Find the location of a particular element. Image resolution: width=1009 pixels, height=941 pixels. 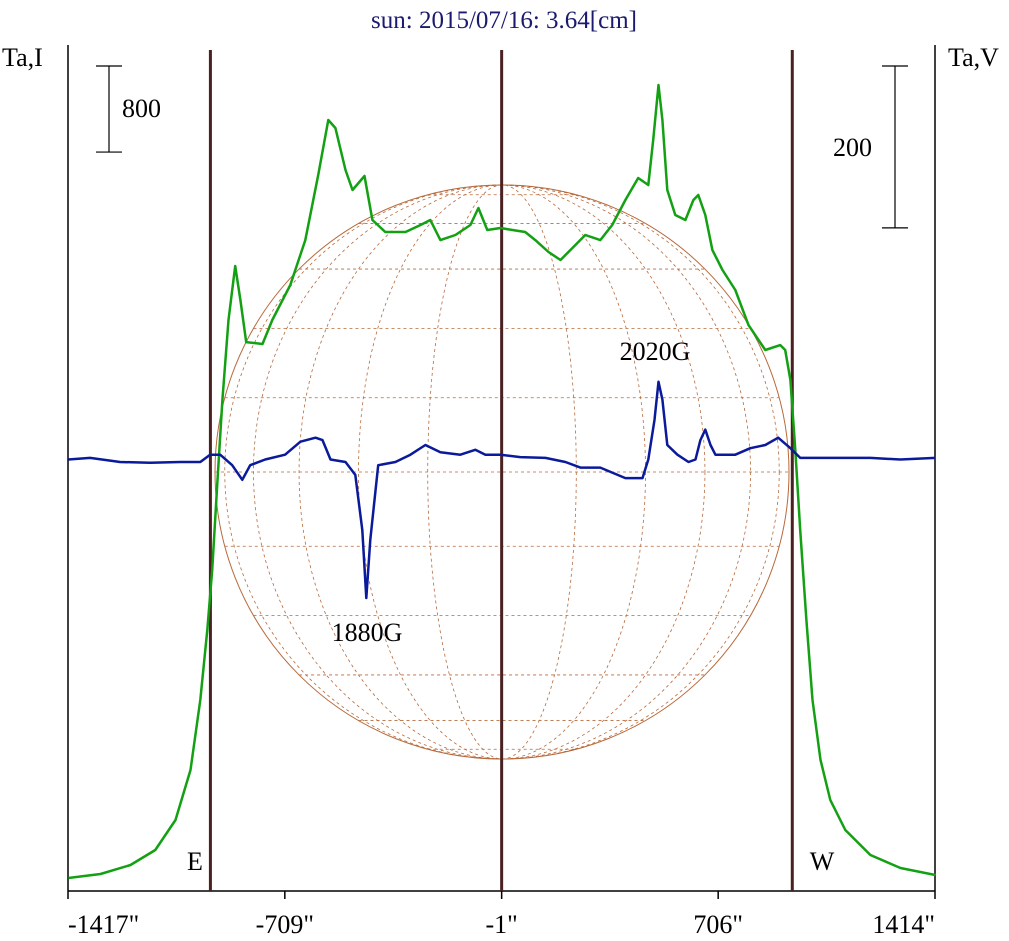

chart-title: sun: 2015/07/16: 3.64[cm] is located at coordinates (504, 20).